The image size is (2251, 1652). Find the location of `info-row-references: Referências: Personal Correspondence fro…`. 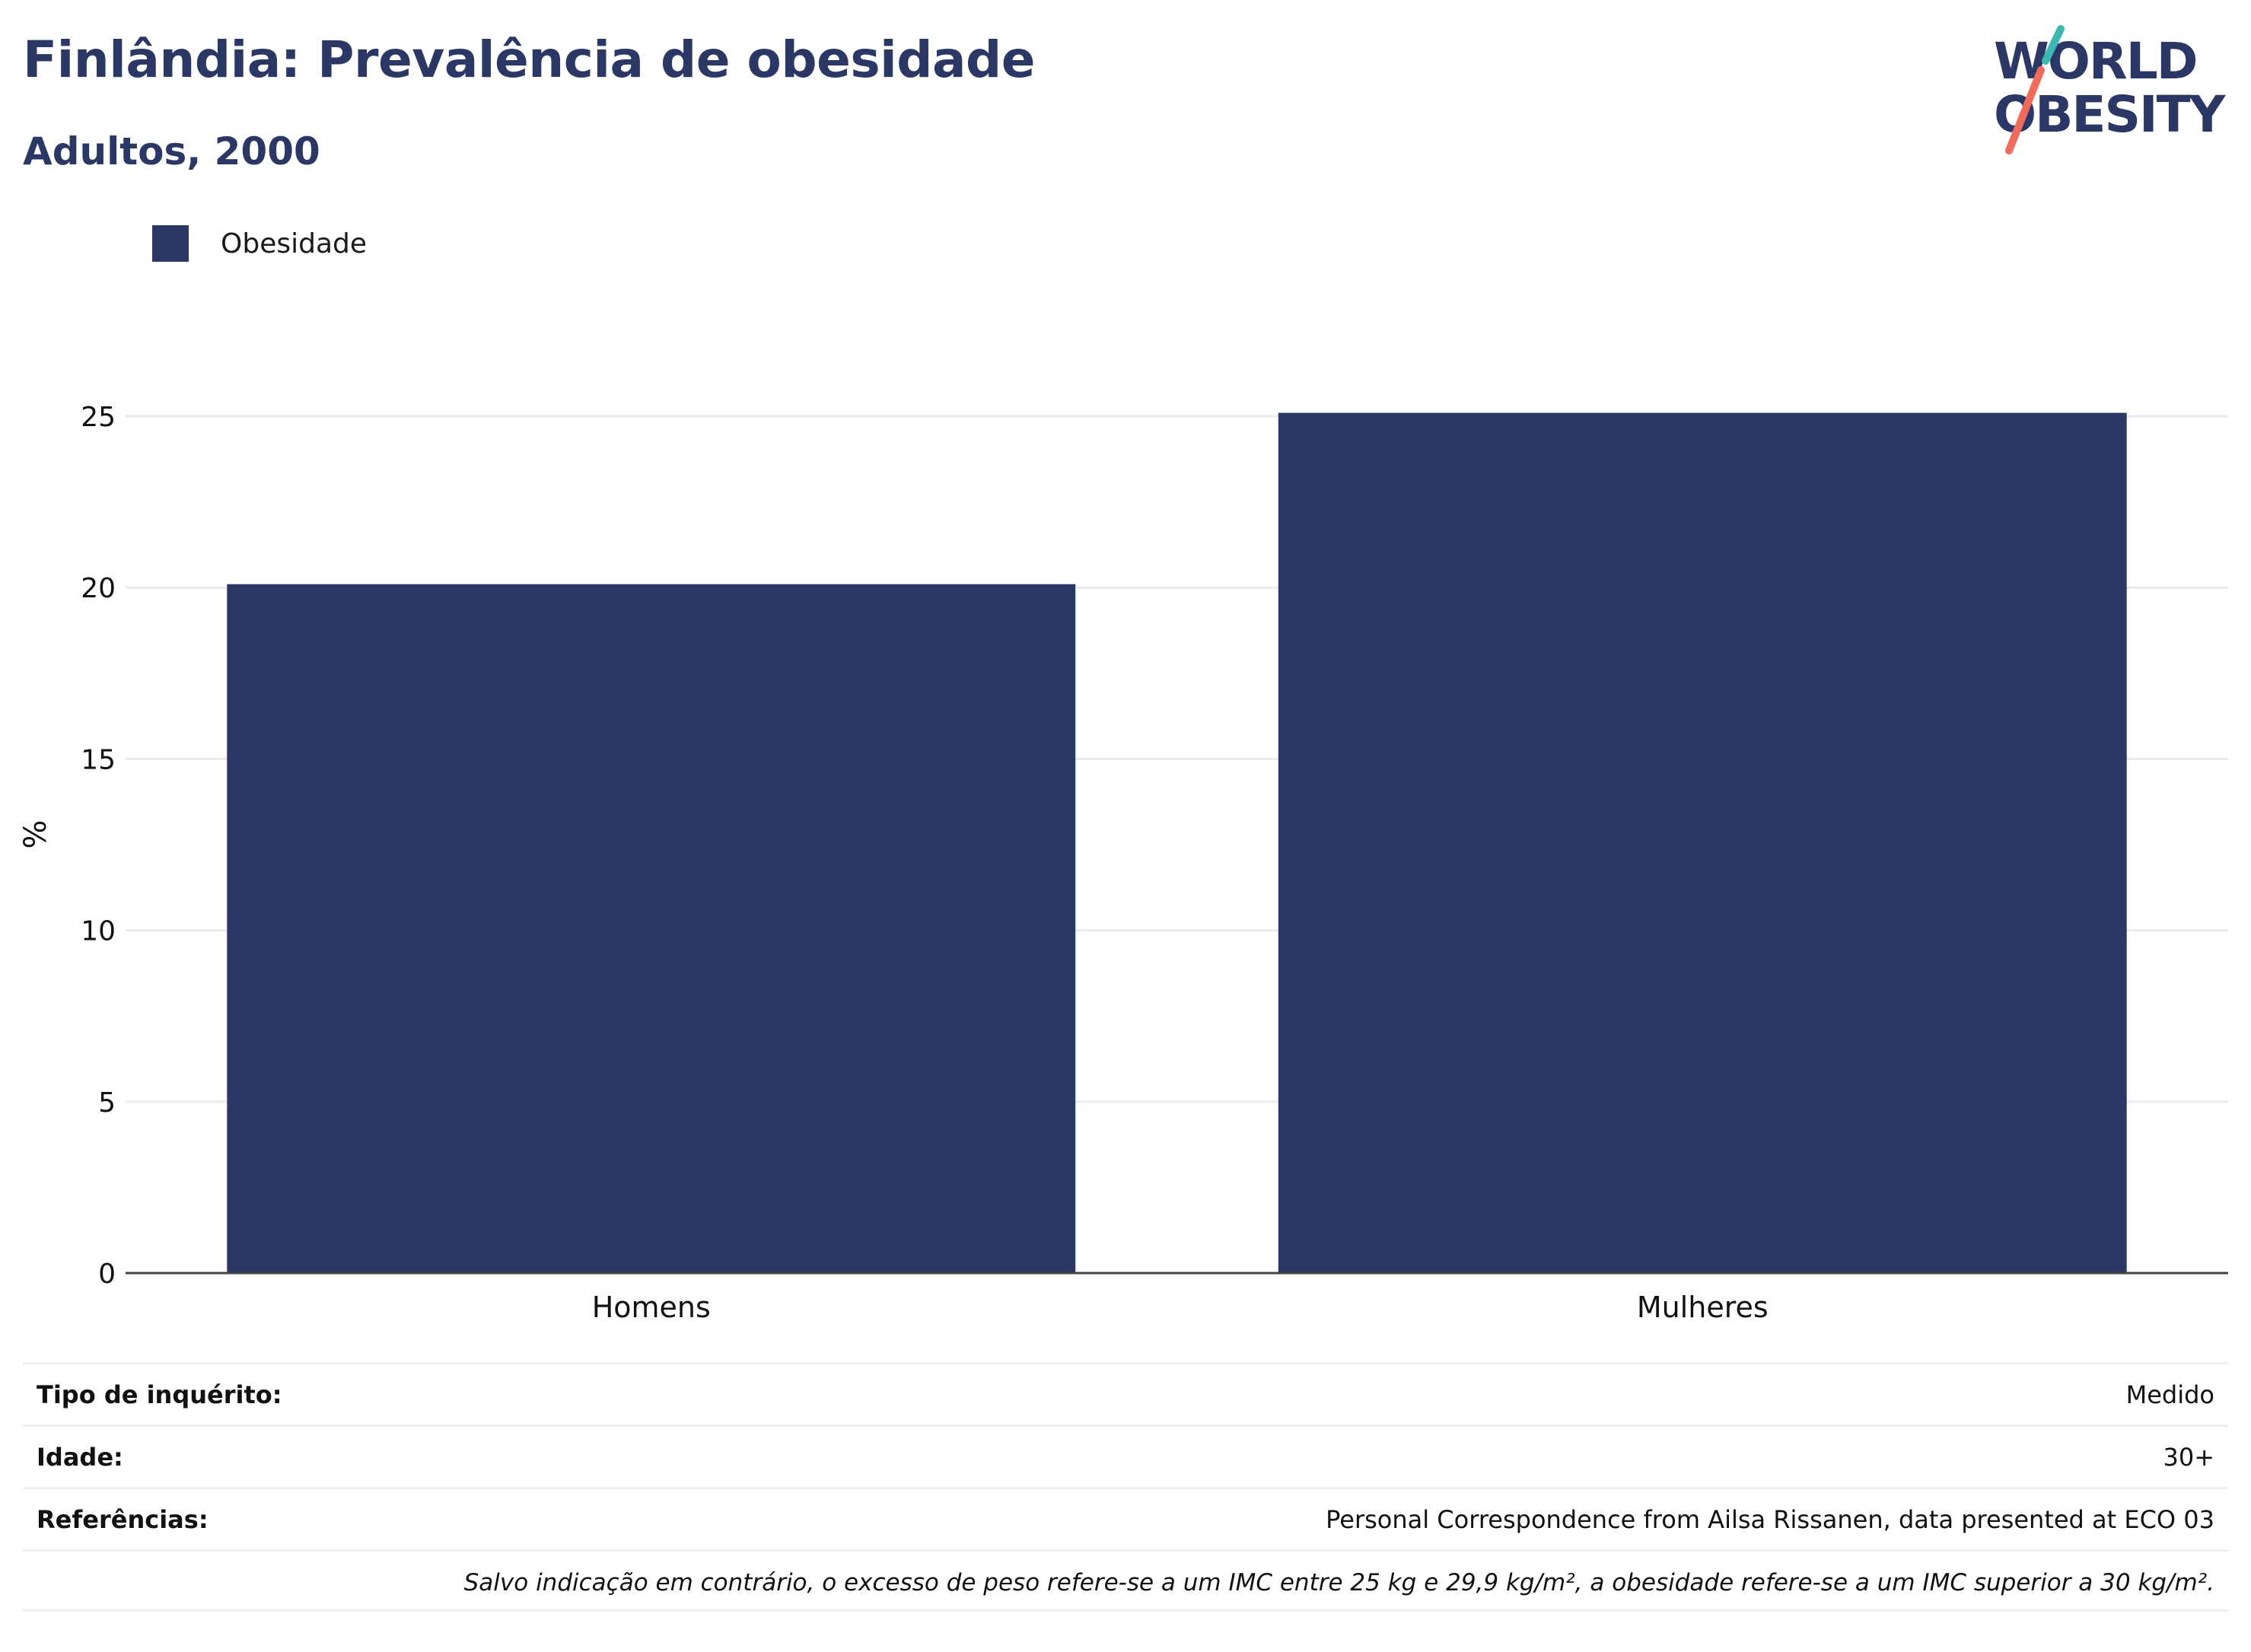

info-row-references: Referências: Personal Correspondence fro… is located at coordinates (1125, 1518).